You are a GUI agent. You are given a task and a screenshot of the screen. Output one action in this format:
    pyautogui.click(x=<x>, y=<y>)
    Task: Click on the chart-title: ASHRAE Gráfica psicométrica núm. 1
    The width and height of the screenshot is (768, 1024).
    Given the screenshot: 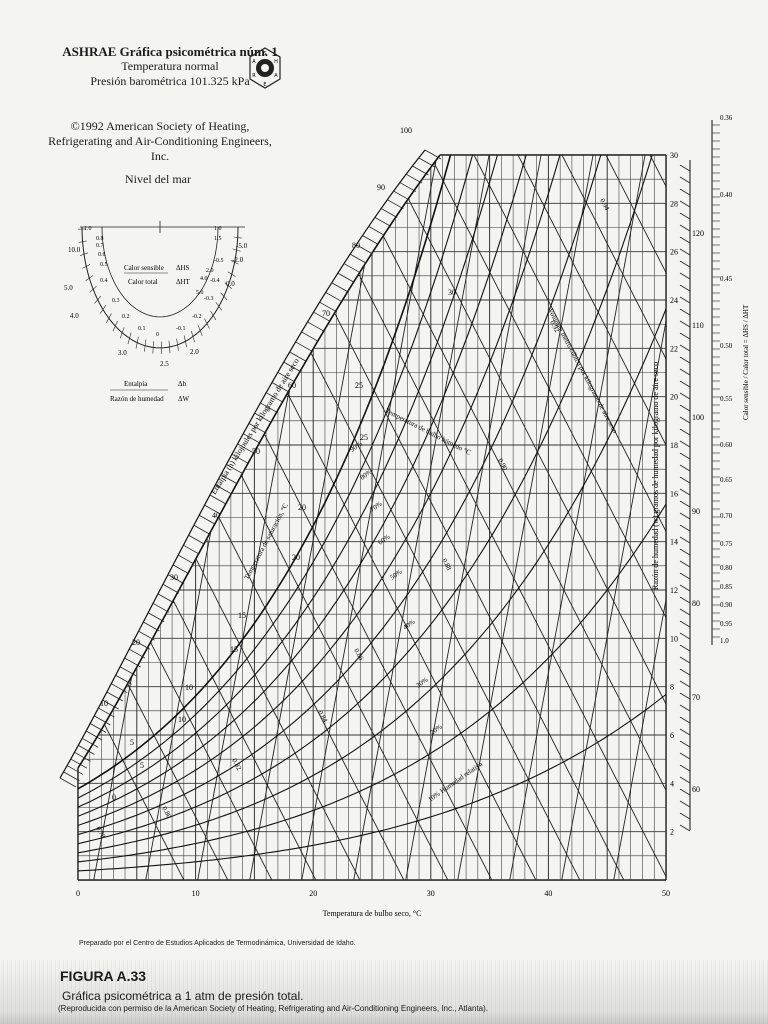 What is the action you would take?
    pyautogui.click(x=170, y=51)
    